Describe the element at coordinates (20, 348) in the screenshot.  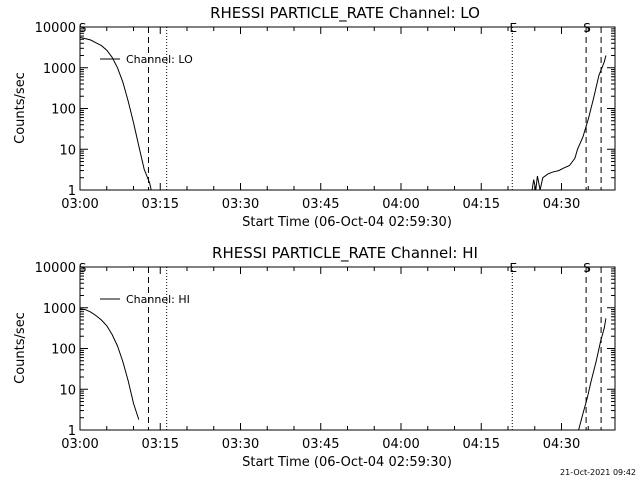
I see `panel-hi-ylabel: Counts/sec` at that location.